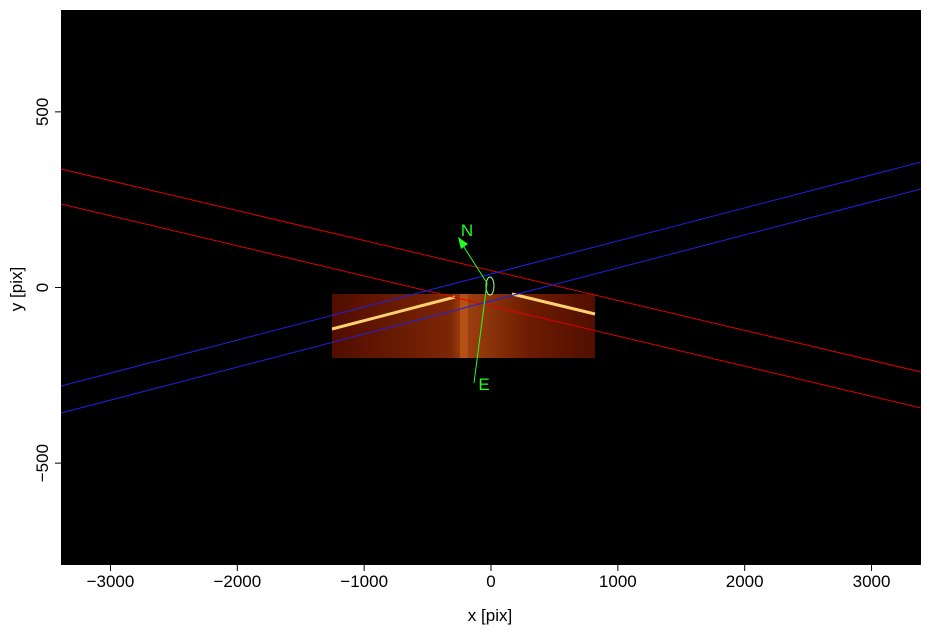  I want to click on annotation: N, so click(467, 230).